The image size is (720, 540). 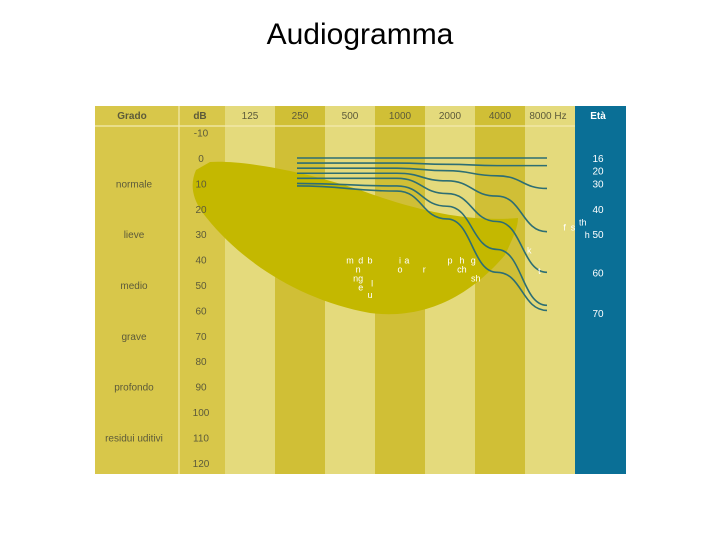 What do you see at coordinates (131, 116) in the screenshot?
I see `grado-header: Grado` at bounding box center [131, 116].